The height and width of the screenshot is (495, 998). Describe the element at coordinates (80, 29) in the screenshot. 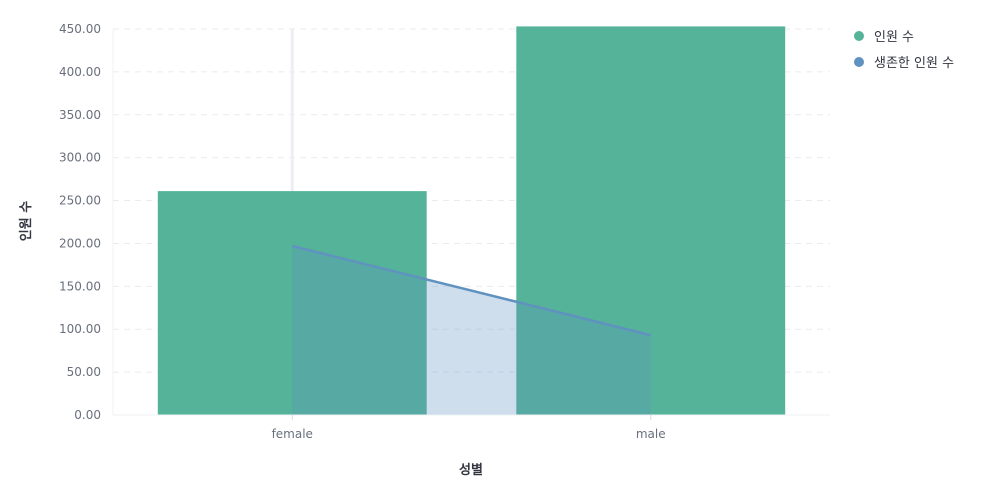

I see `y-tick-label: 450.00` at that location.